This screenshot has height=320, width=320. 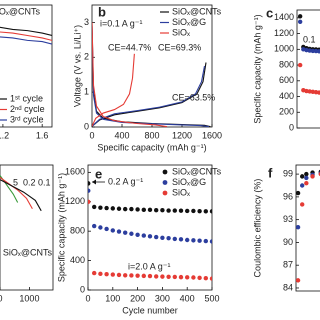 I want to click on arrow-head, so click(x=94, y=182).